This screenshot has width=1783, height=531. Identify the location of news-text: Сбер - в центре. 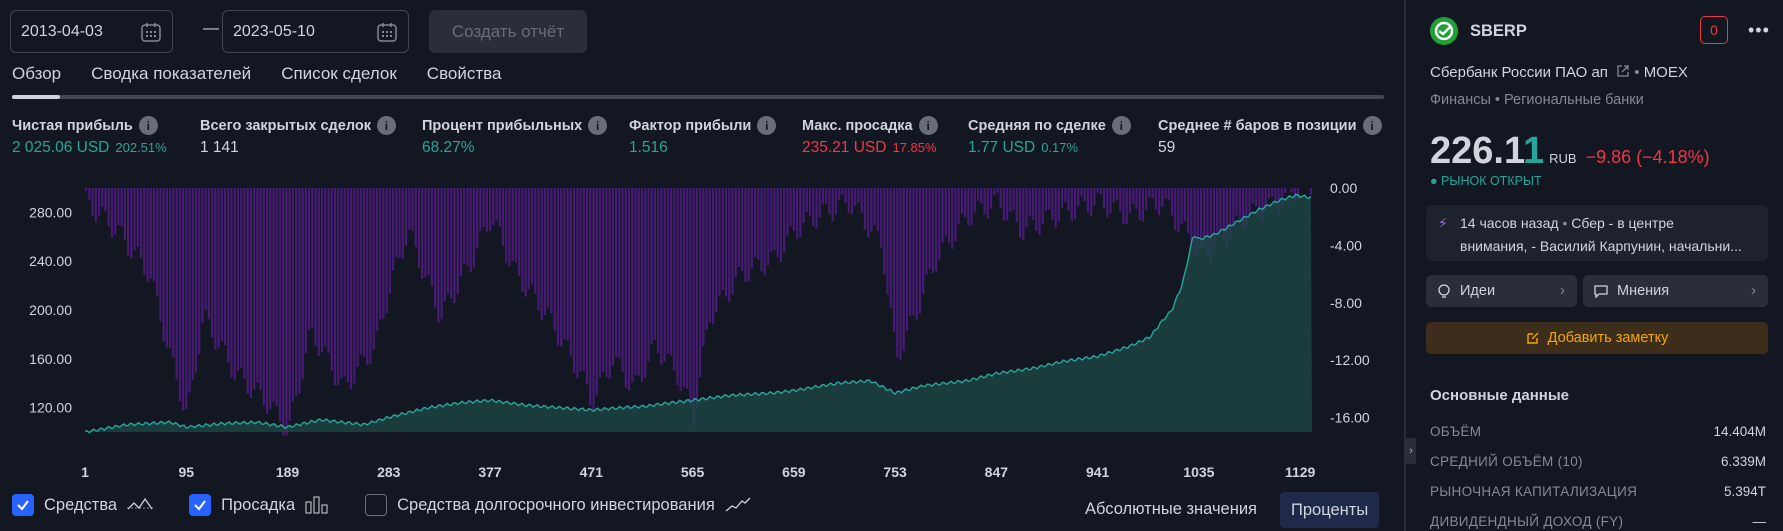
(1622, 223).